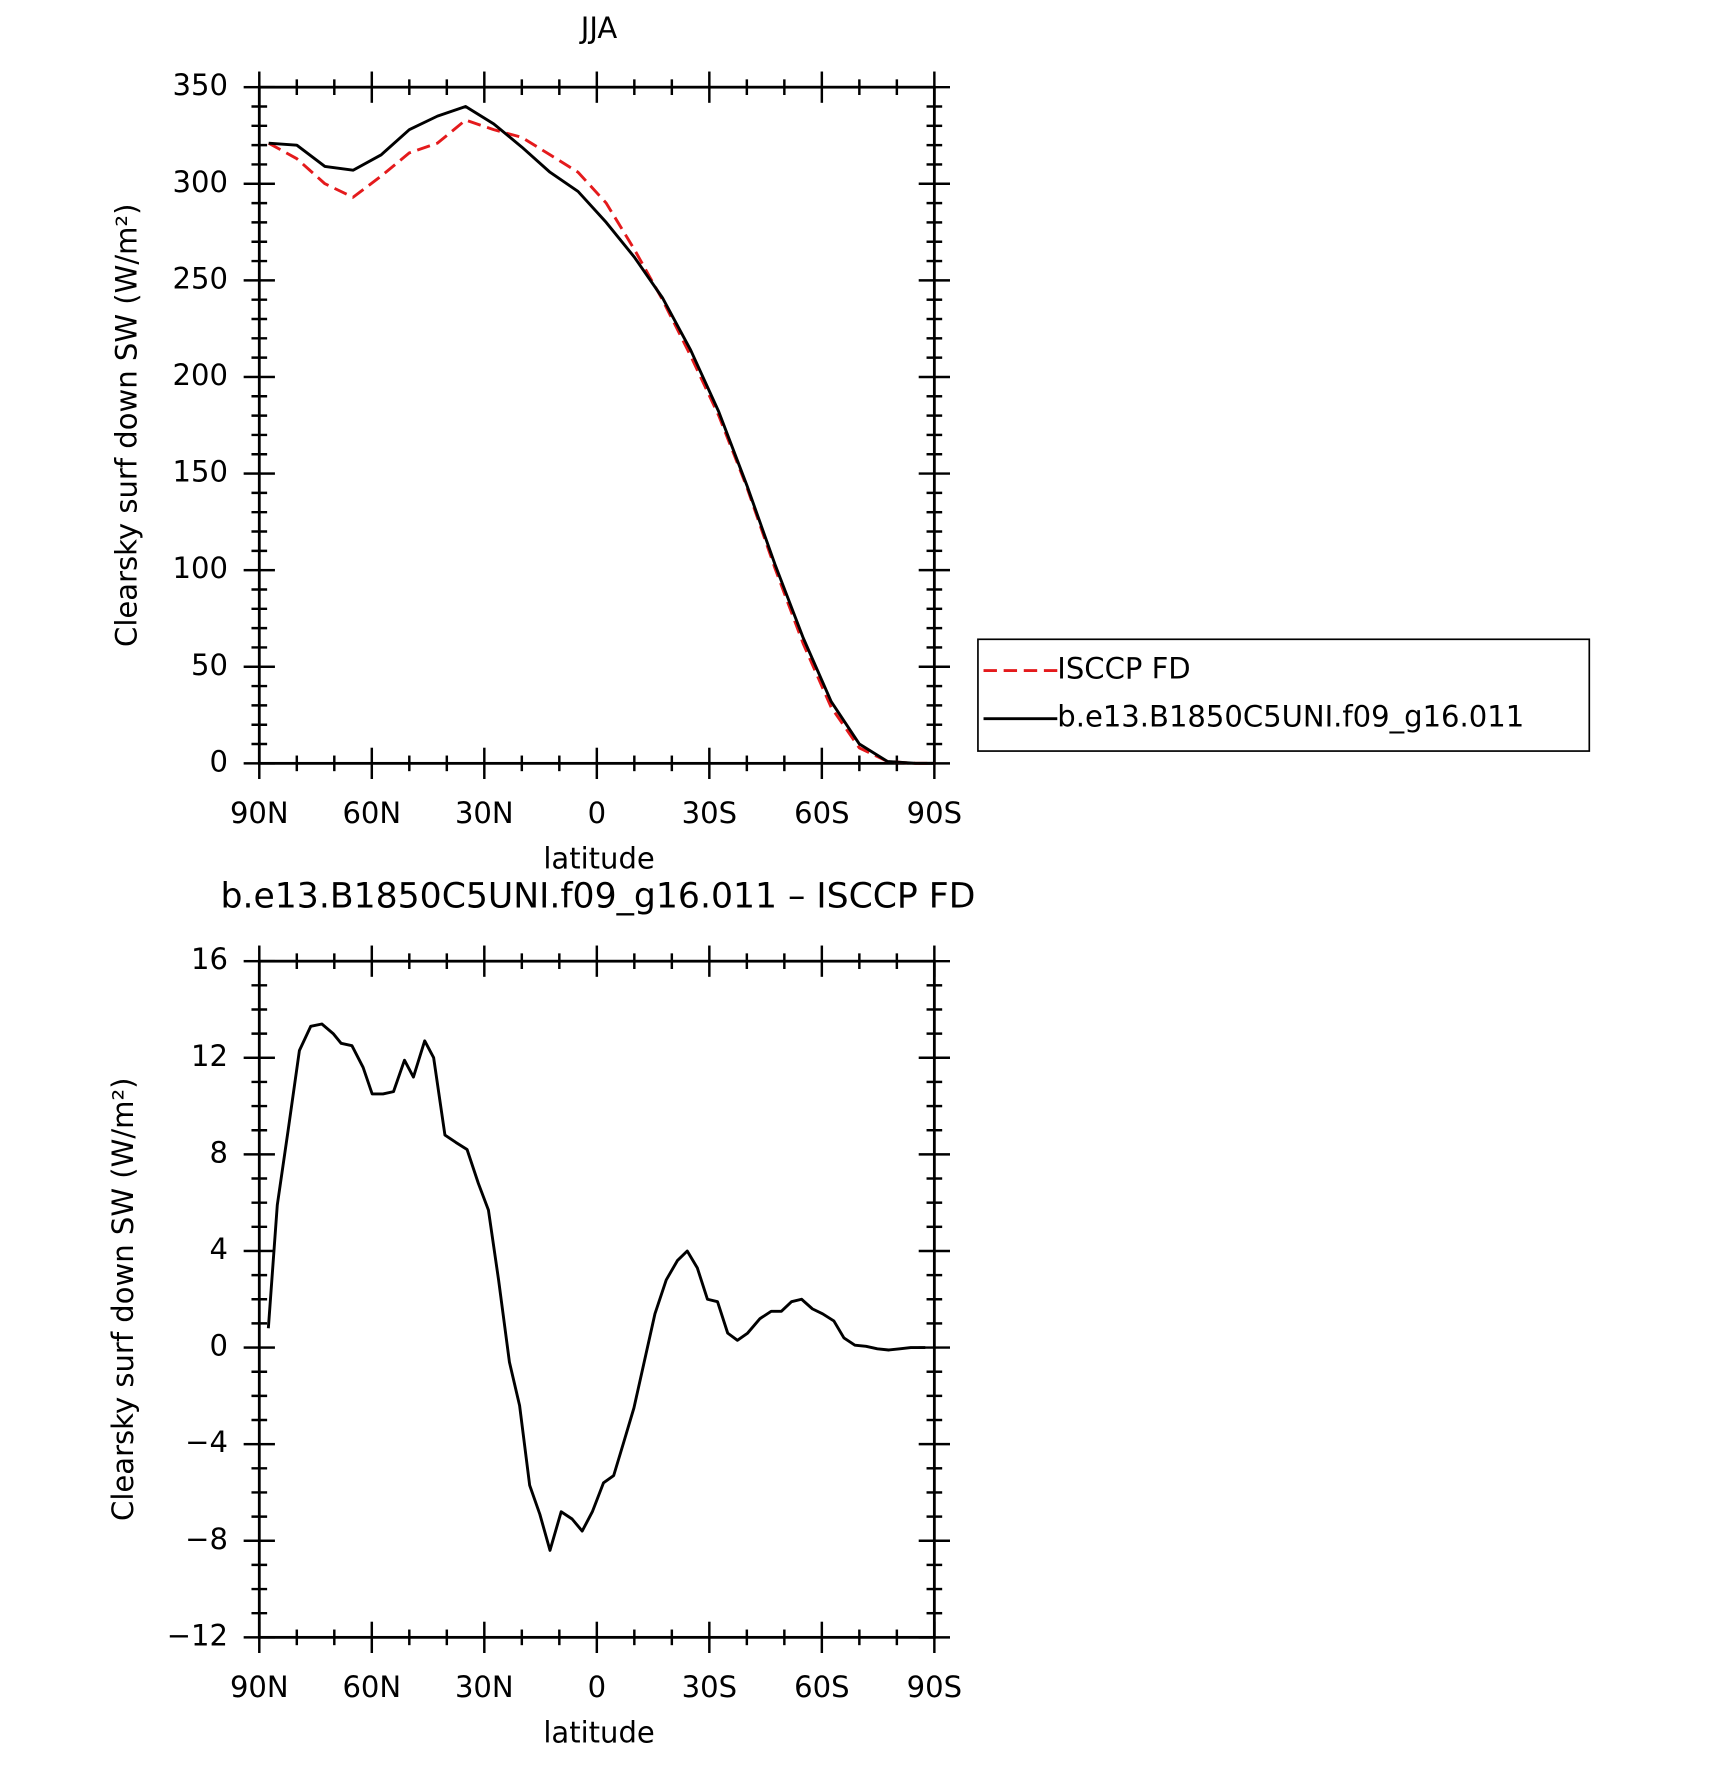 This screenshot has width=1710, height=1767. What do you see at coordinates (206, 1539) in the screenshot?
I see `y-tick-label: −8` at bounding box center [206, 1539].